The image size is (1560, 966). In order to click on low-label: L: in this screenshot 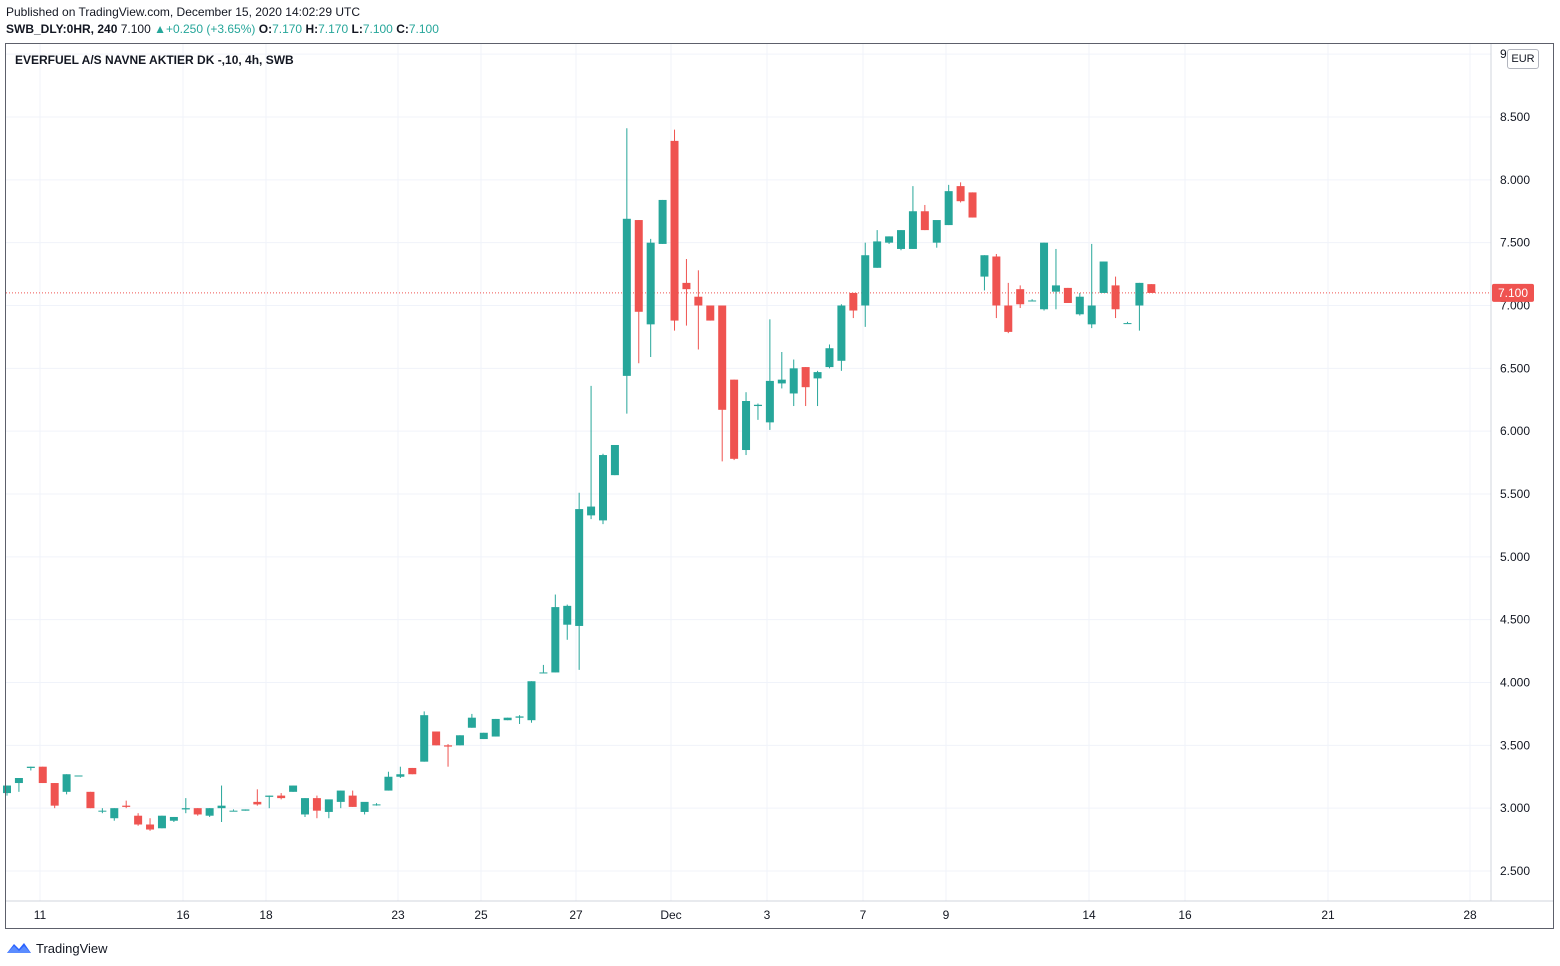, I will do `click(357, 29)`.